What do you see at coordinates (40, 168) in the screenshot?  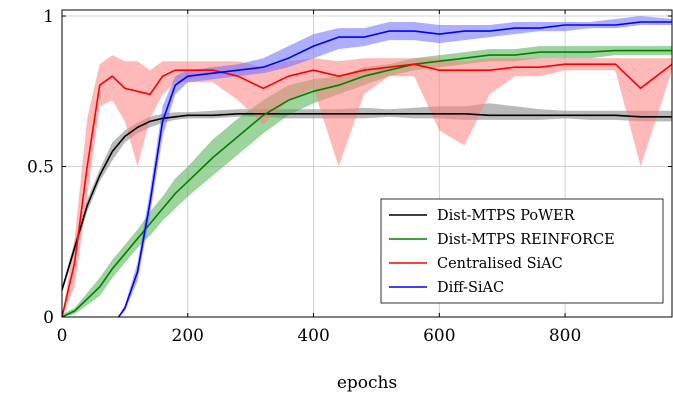 I see `y-tick-label-1: 0.5` at bounding box center [40, 168].